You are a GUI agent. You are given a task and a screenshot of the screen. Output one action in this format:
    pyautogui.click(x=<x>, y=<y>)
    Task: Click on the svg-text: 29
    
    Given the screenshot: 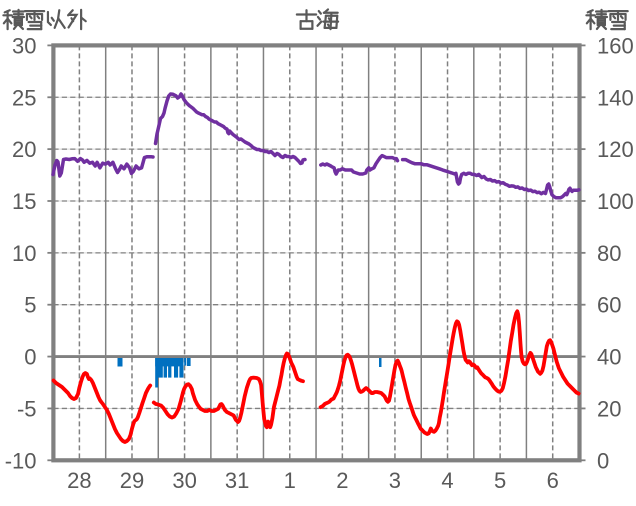 What is the action you would take?
    pyautogui.click(x=132, y=480)
    